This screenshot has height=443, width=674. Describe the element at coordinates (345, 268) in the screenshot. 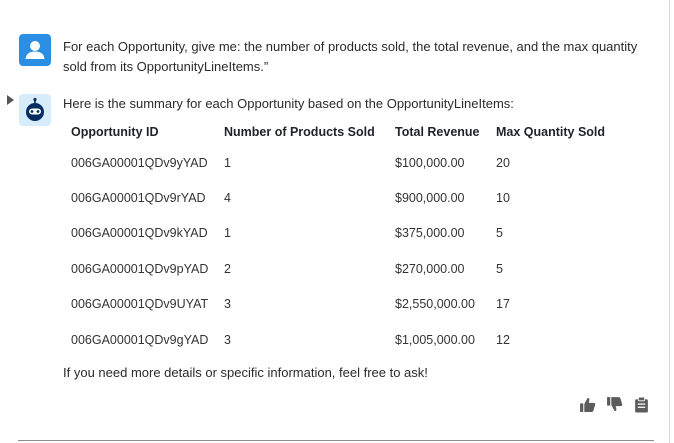

I see `table-row: 006GA00001QDv9pYAD 2 $270,000.00 5` at that location.